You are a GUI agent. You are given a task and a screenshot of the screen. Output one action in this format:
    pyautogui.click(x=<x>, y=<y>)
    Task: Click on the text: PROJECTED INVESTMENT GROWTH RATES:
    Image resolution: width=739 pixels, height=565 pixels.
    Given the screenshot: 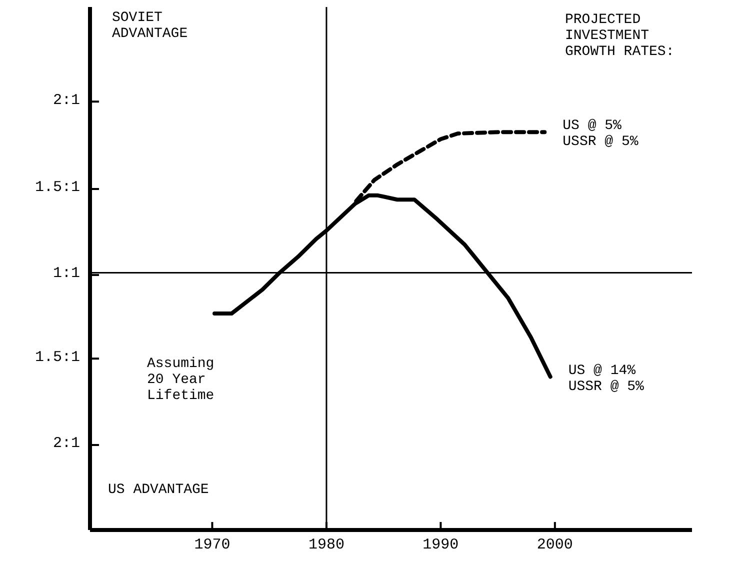 What is the action you would take?
    pyautogui.click(x=619, y=36)
    